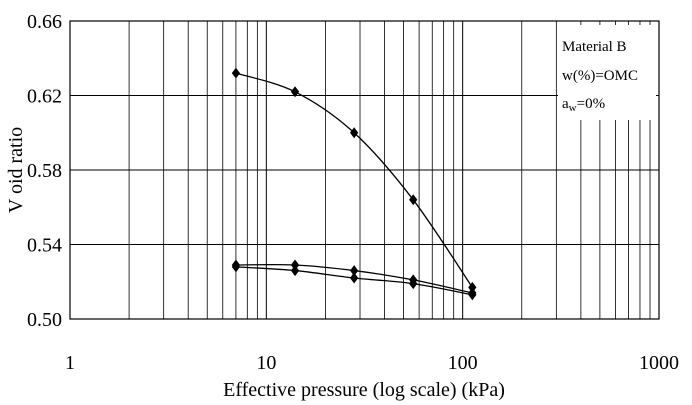 The width and height of the screenshot is (692, 405). I want to click on x-axis-label: Effective pressure (log scale) (kPa), so click(364, 390).